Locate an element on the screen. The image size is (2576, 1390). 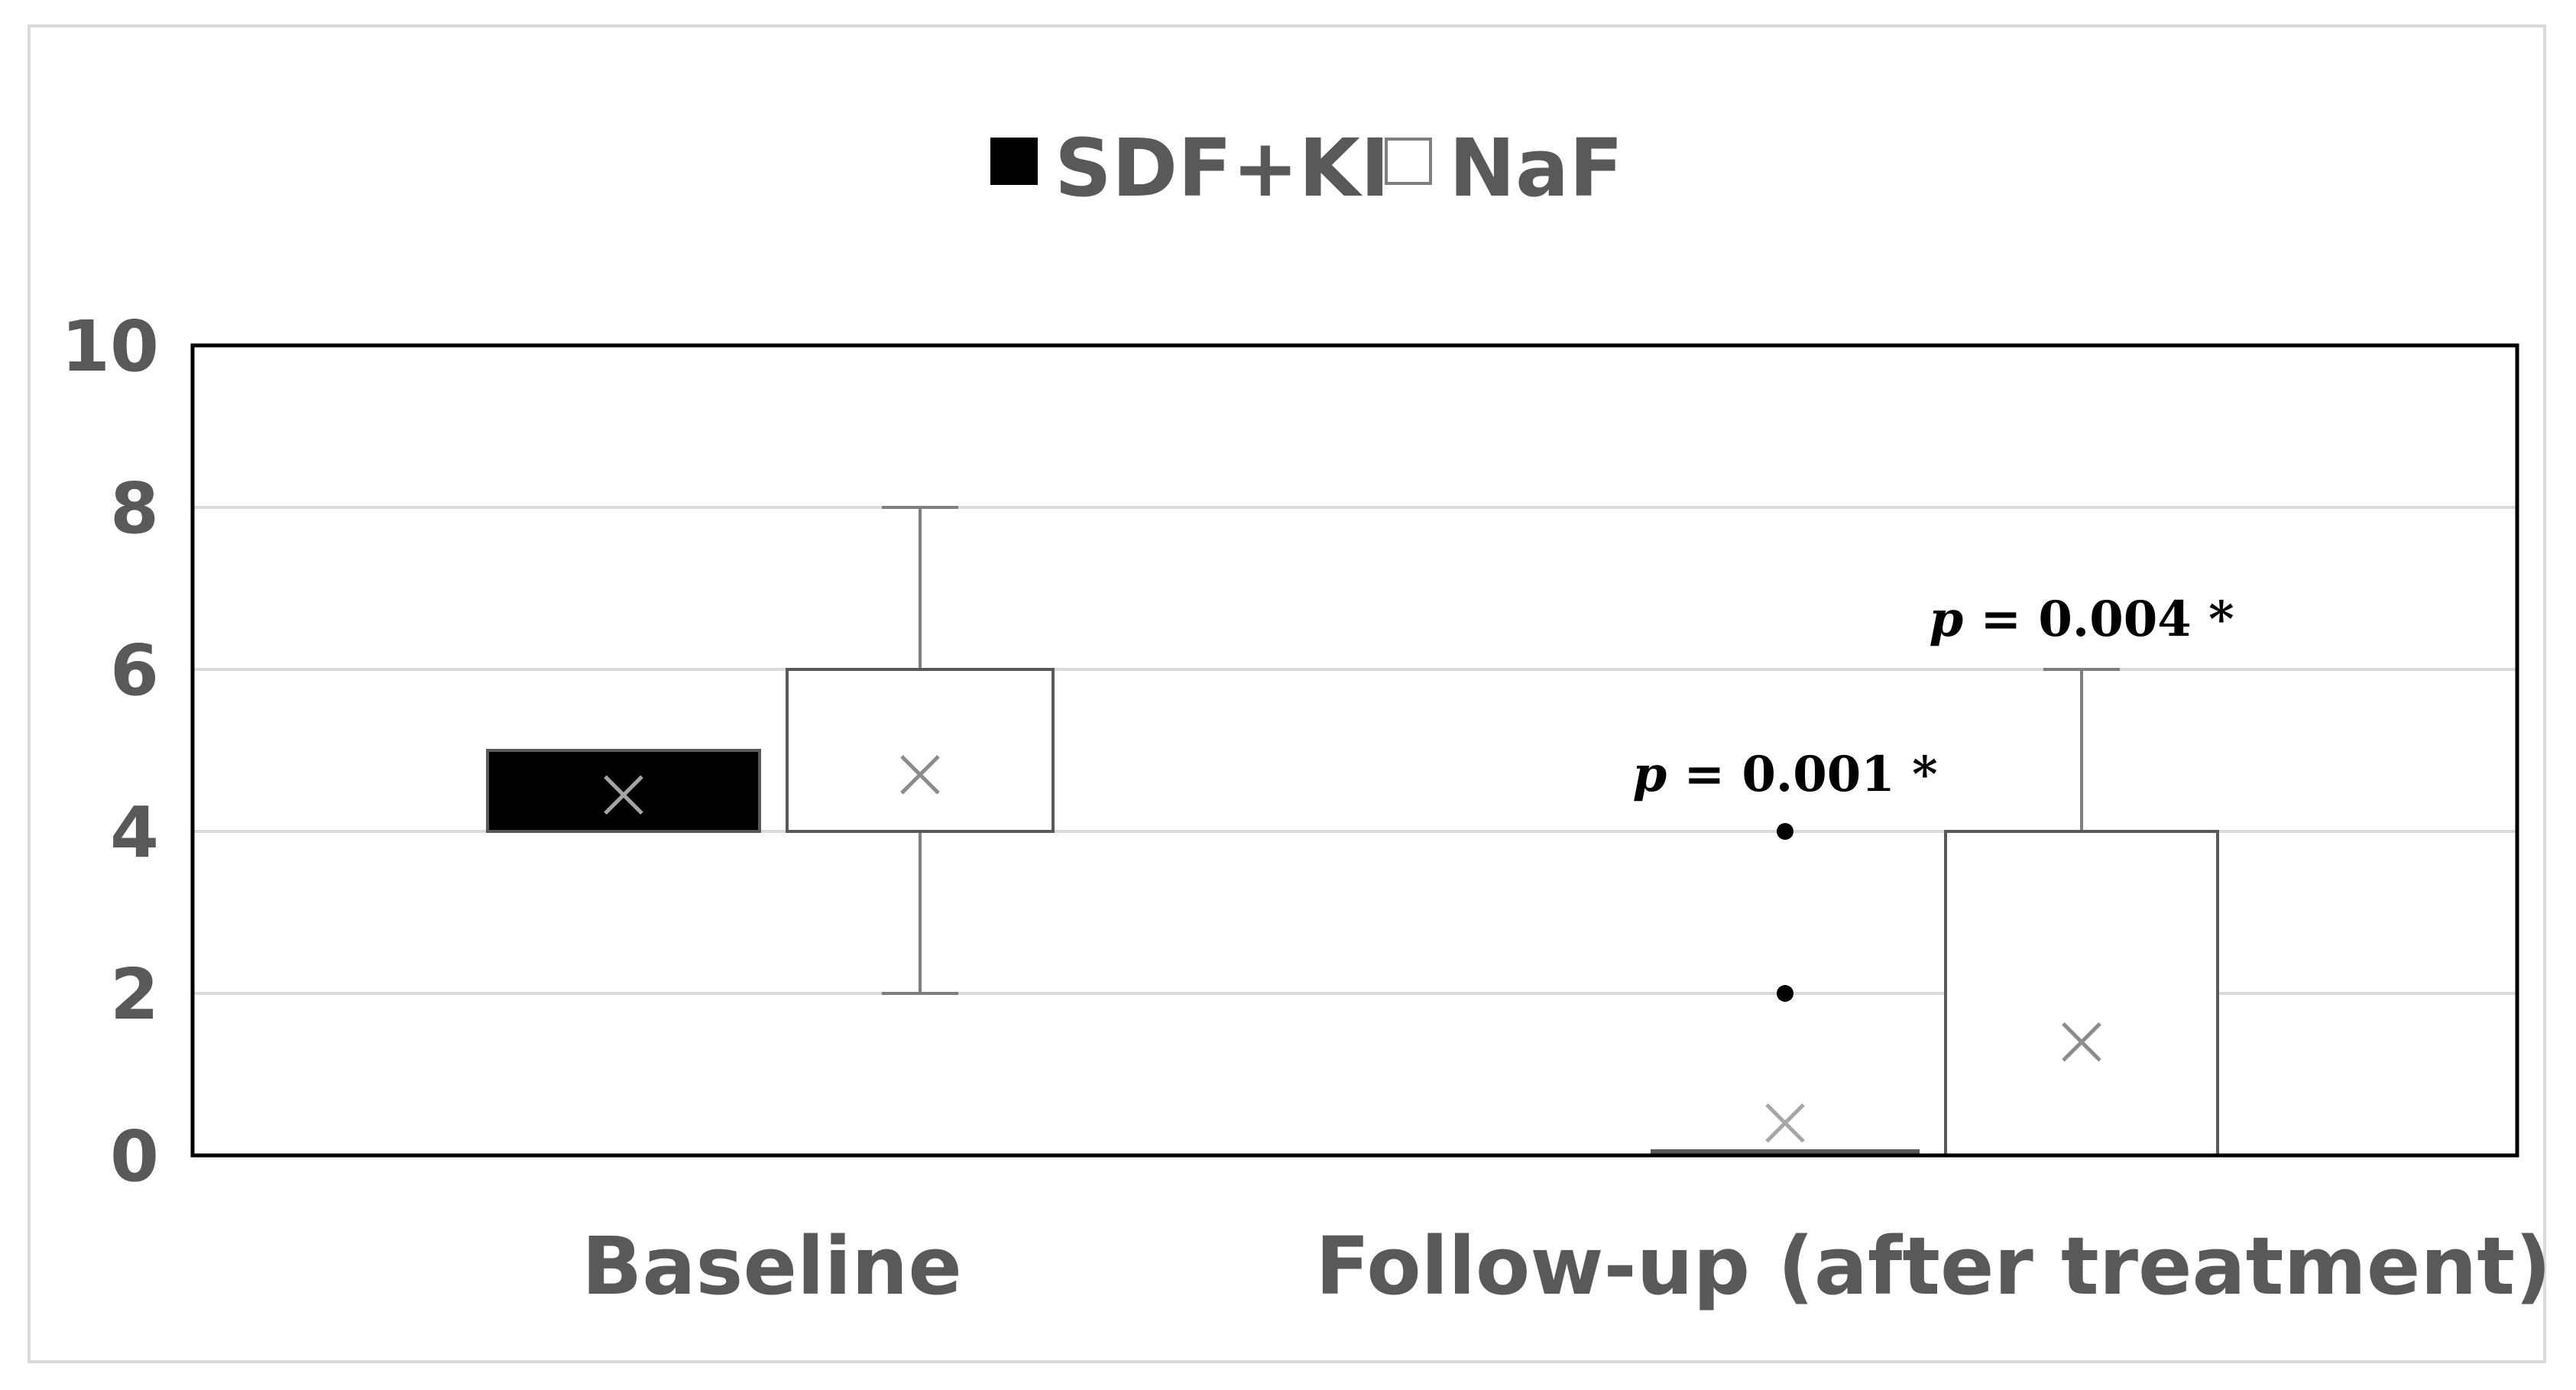
p-value-annotation: p = 0.001 * is located at coordinates (1785, 774).